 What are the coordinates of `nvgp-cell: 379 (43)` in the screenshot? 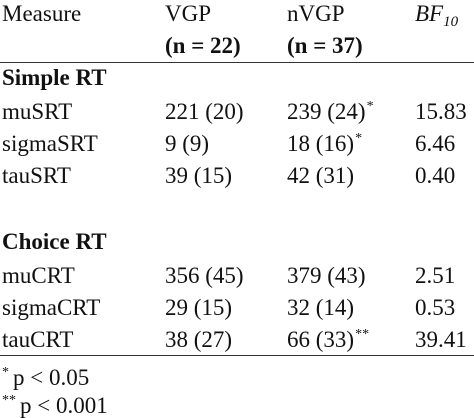 It's located at (326, 275).